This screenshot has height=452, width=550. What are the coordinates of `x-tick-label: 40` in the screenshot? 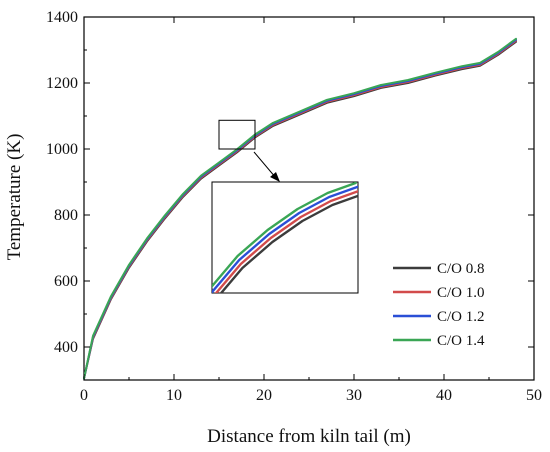 It's located at (444, 395).